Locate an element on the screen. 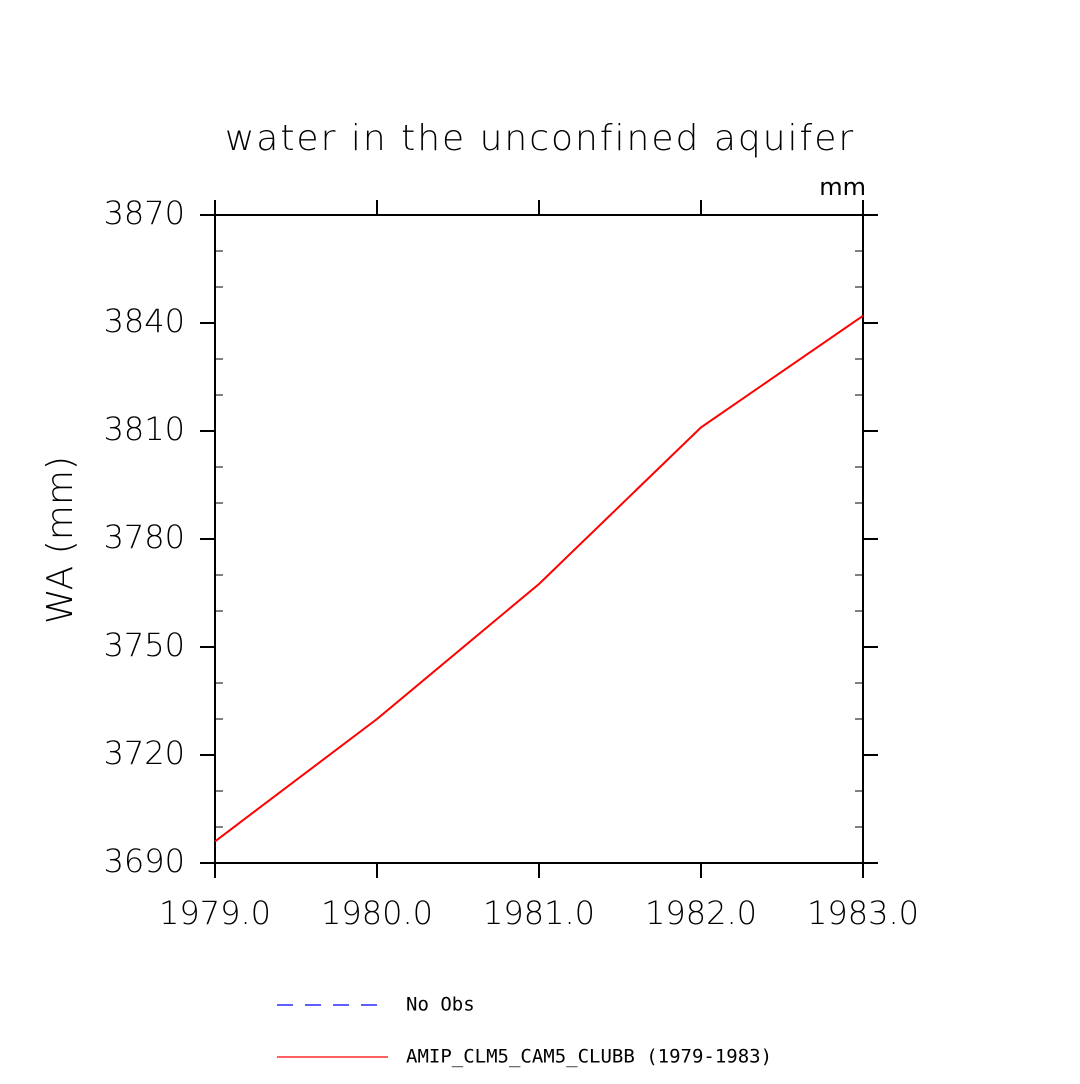 The height and width of the screenshot is (1084, 1080). legend-label: AMIP_CLM5_CAM5_CLUBB (1979-1983) is located at coordinates (589, 1057).